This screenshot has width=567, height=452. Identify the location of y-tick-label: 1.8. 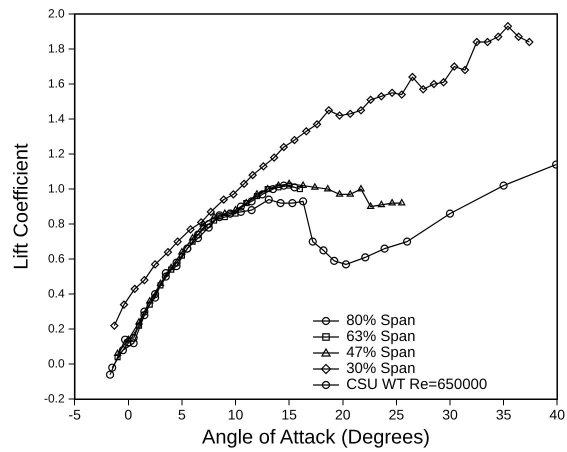
(56, 48).